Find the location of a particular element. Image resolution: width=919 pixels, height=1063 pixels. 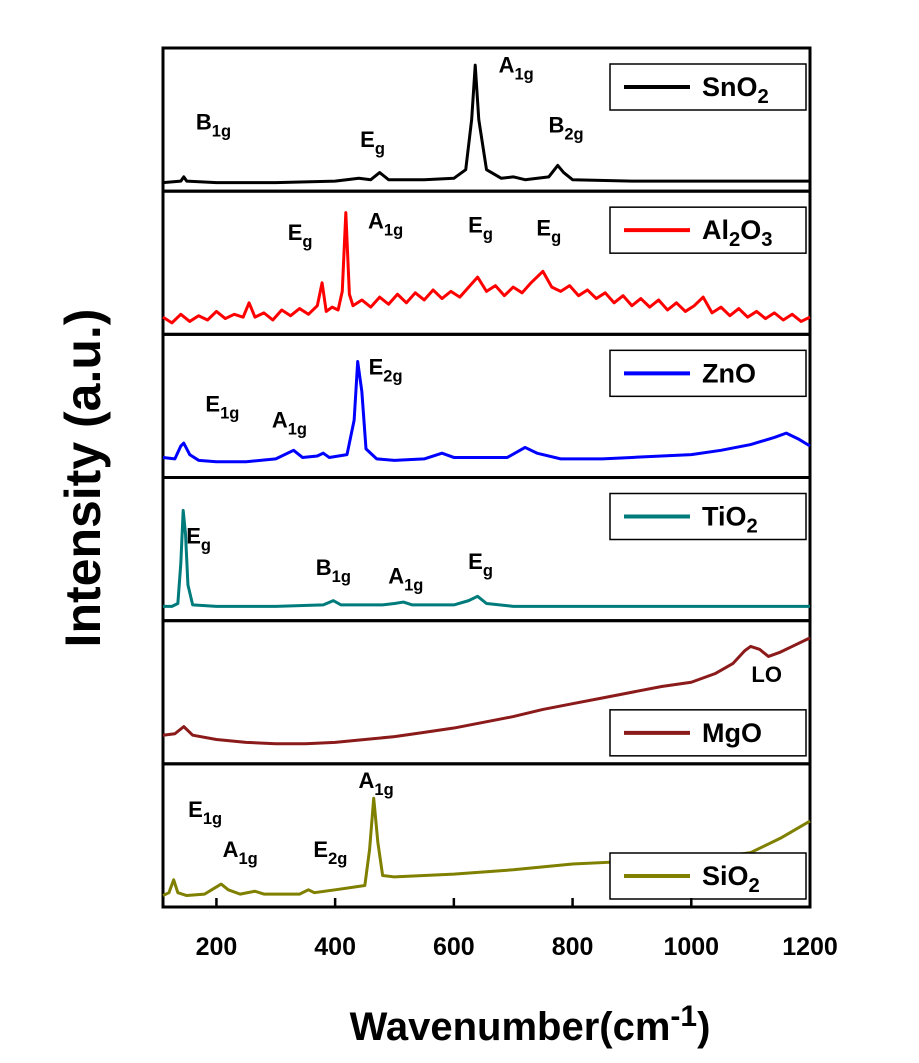

legend-label: SnO2 is located at coordinates (735, 90).